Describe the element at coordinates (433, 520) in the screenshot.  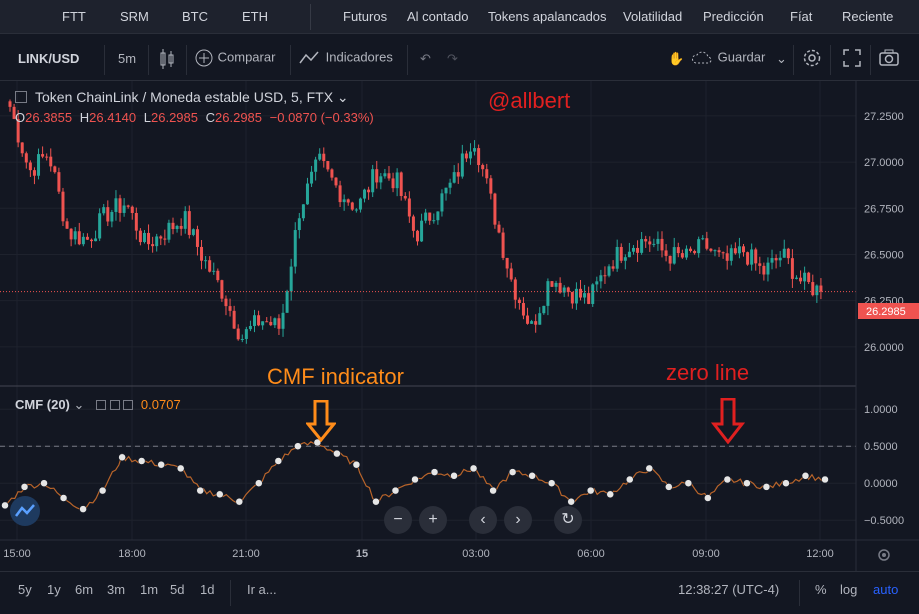
I see `zoom-in-button: +` at that location.